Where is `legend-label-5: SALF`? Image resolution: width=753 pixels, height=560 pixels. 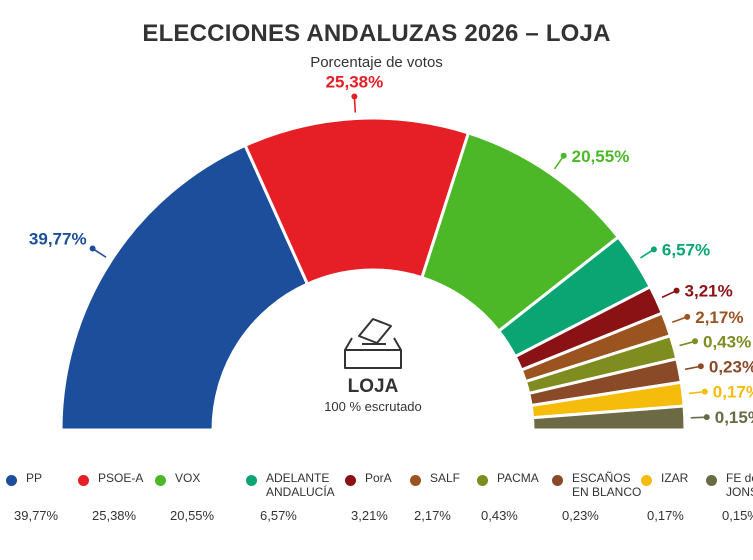 legend-label-5: SALF is located at coordinates (445, 478).